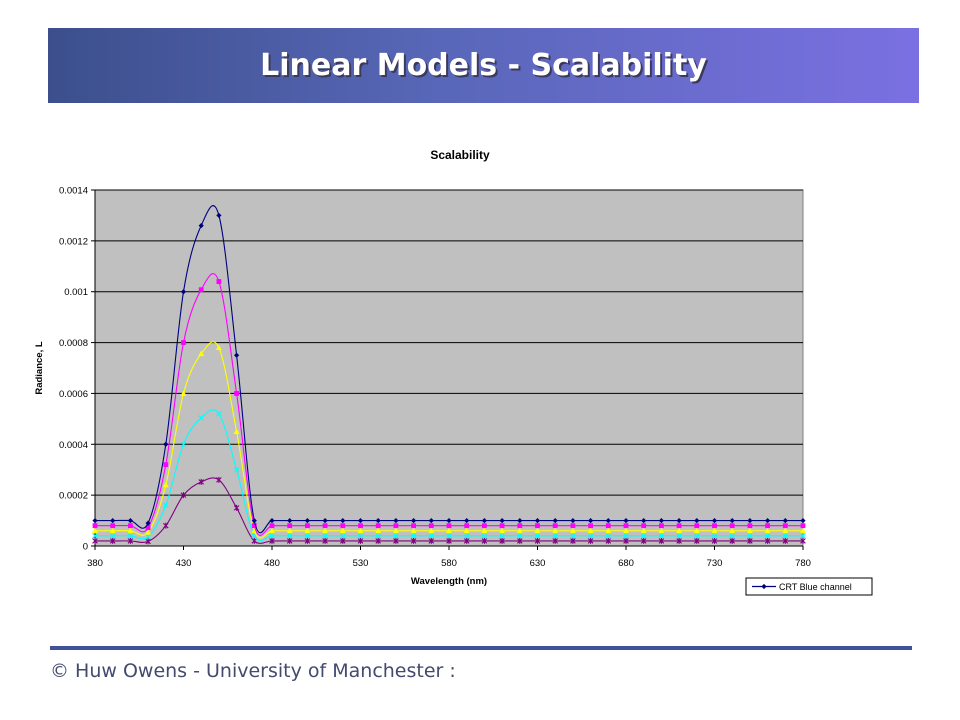  I want to click on y-tick-label: 0.0004, so click(73, 445).